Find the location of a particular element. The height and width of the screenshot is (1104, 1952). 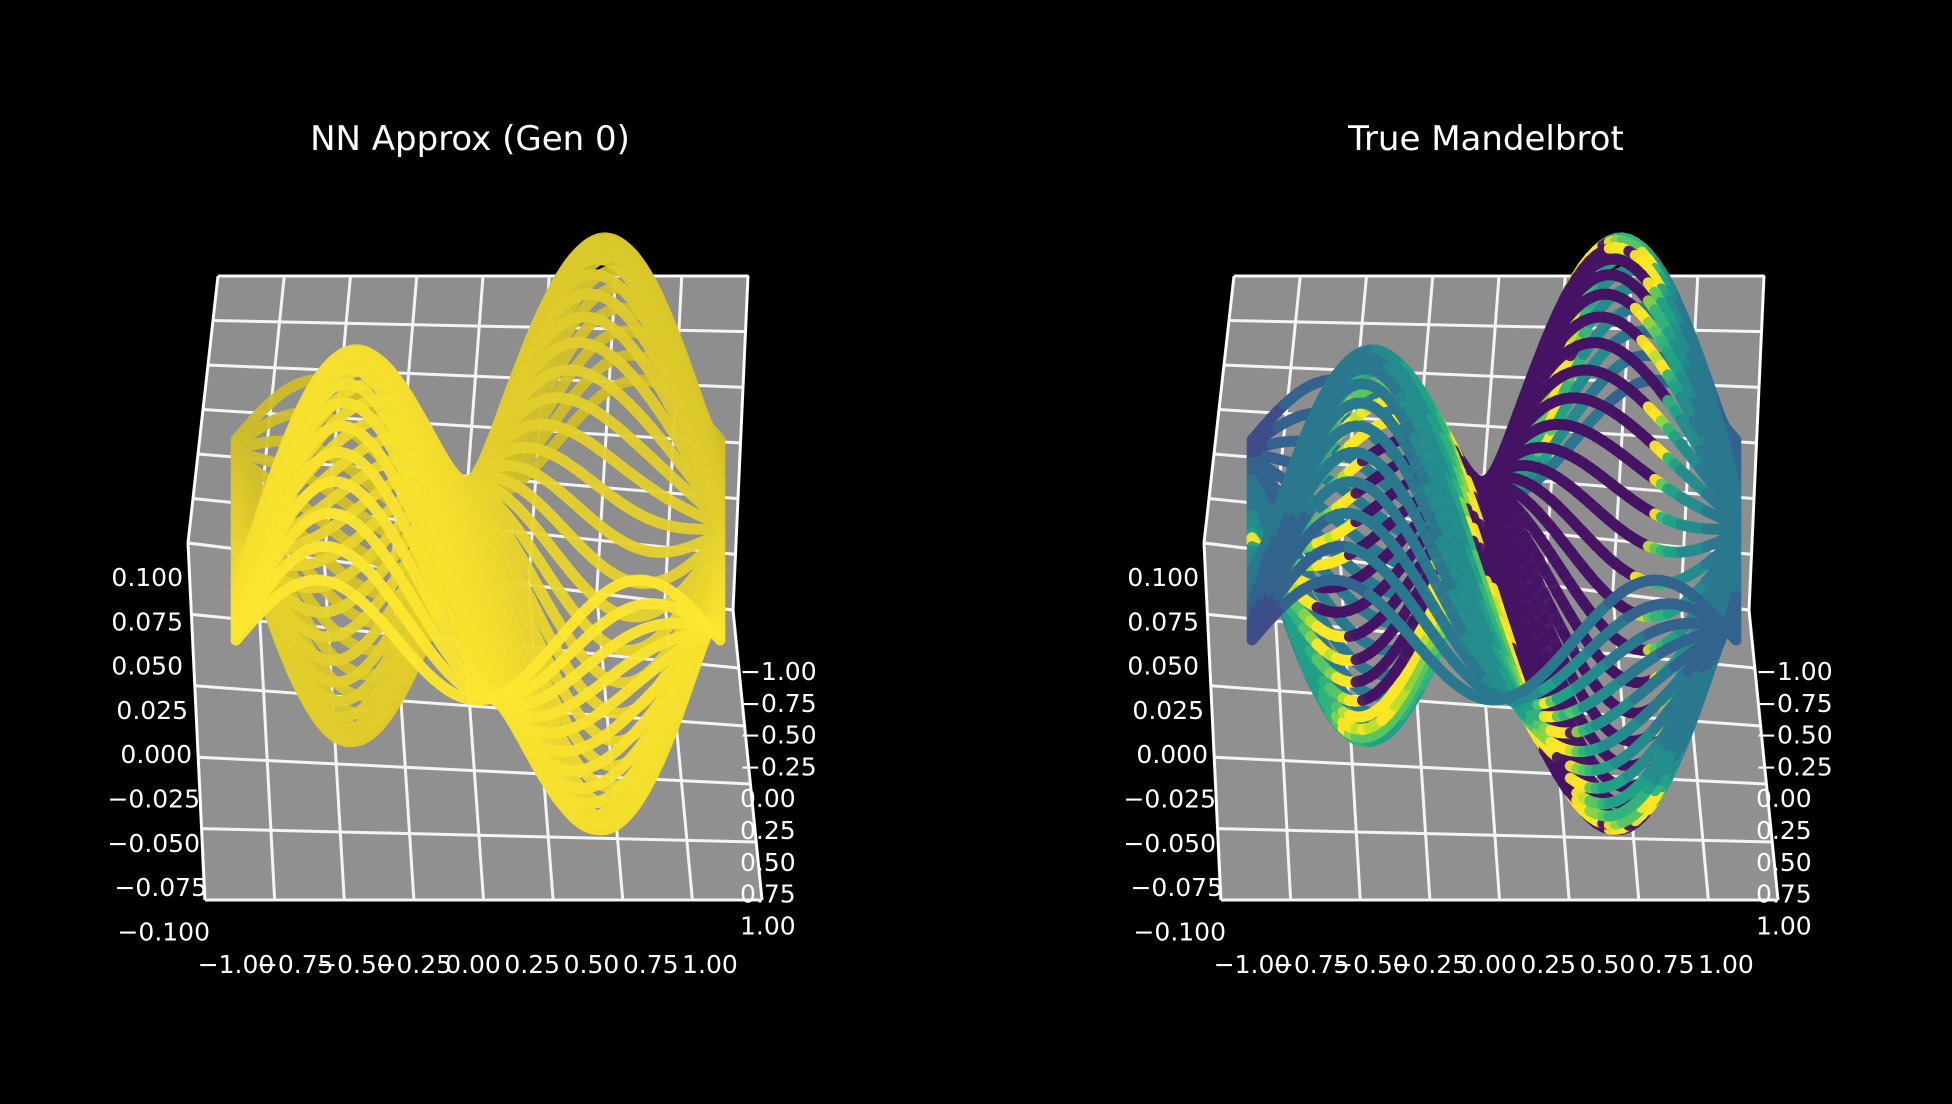

chart-title: True Mandelbrot is located at coordinates (1485, 139).